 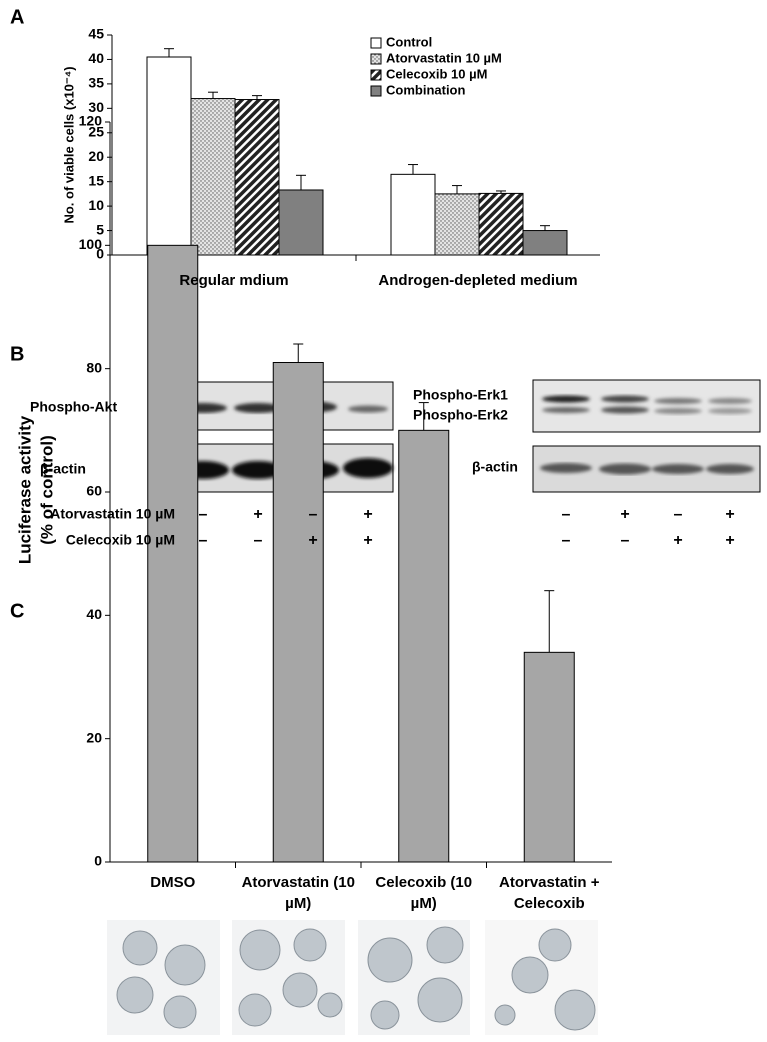 I want to click on blot-label: Phospho-Erk2, so click(x=460, y=415).